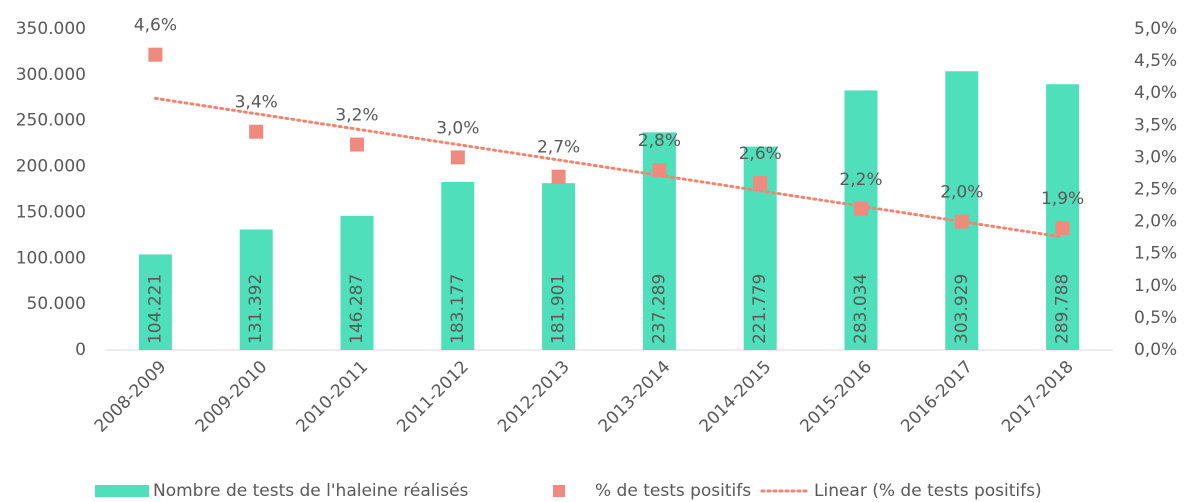 Image resolution: width=1186 pixels, height=502 pixels. Describe the element at coordinates (51, 212) in the screenshot. I see `y-tick-label: 150.000` at that location.